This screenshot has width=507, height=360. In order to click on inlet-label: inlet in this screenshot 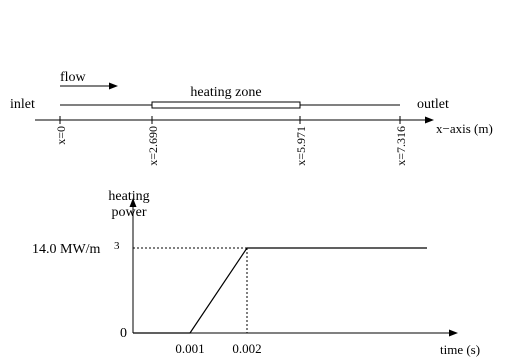, I will do `click(22, 104)`.